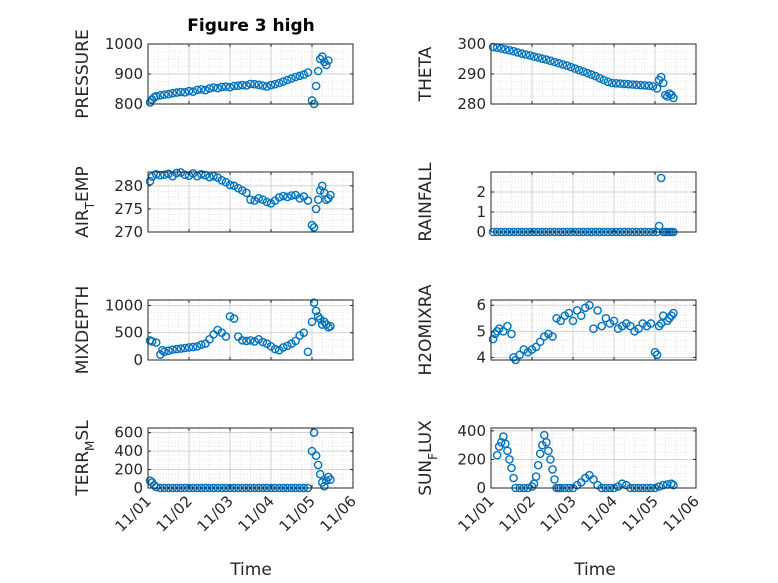  What do you see at coordinates (433, 456) in the screenshot?
I see `y-axis-label-subscript: F` at bounding box center [433, 456].